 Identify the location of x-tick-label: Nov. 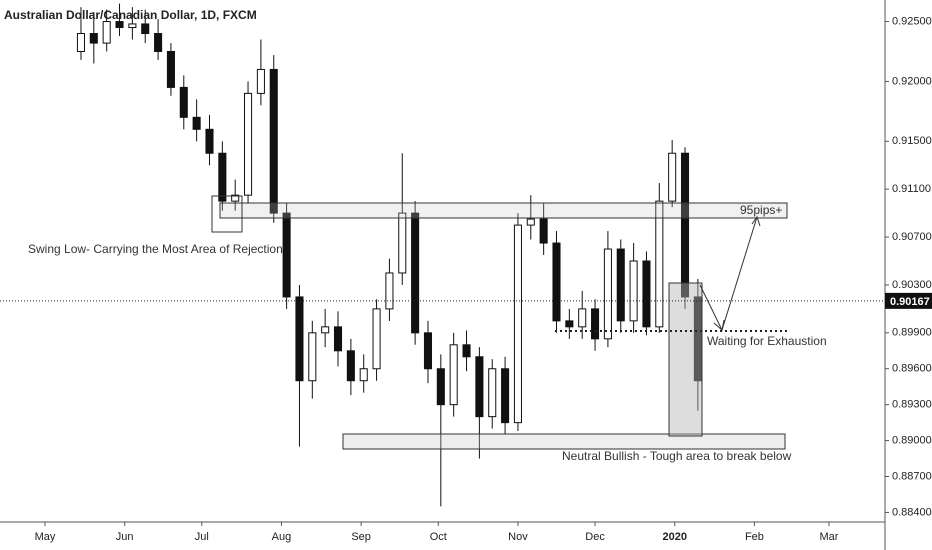
(518, 537).